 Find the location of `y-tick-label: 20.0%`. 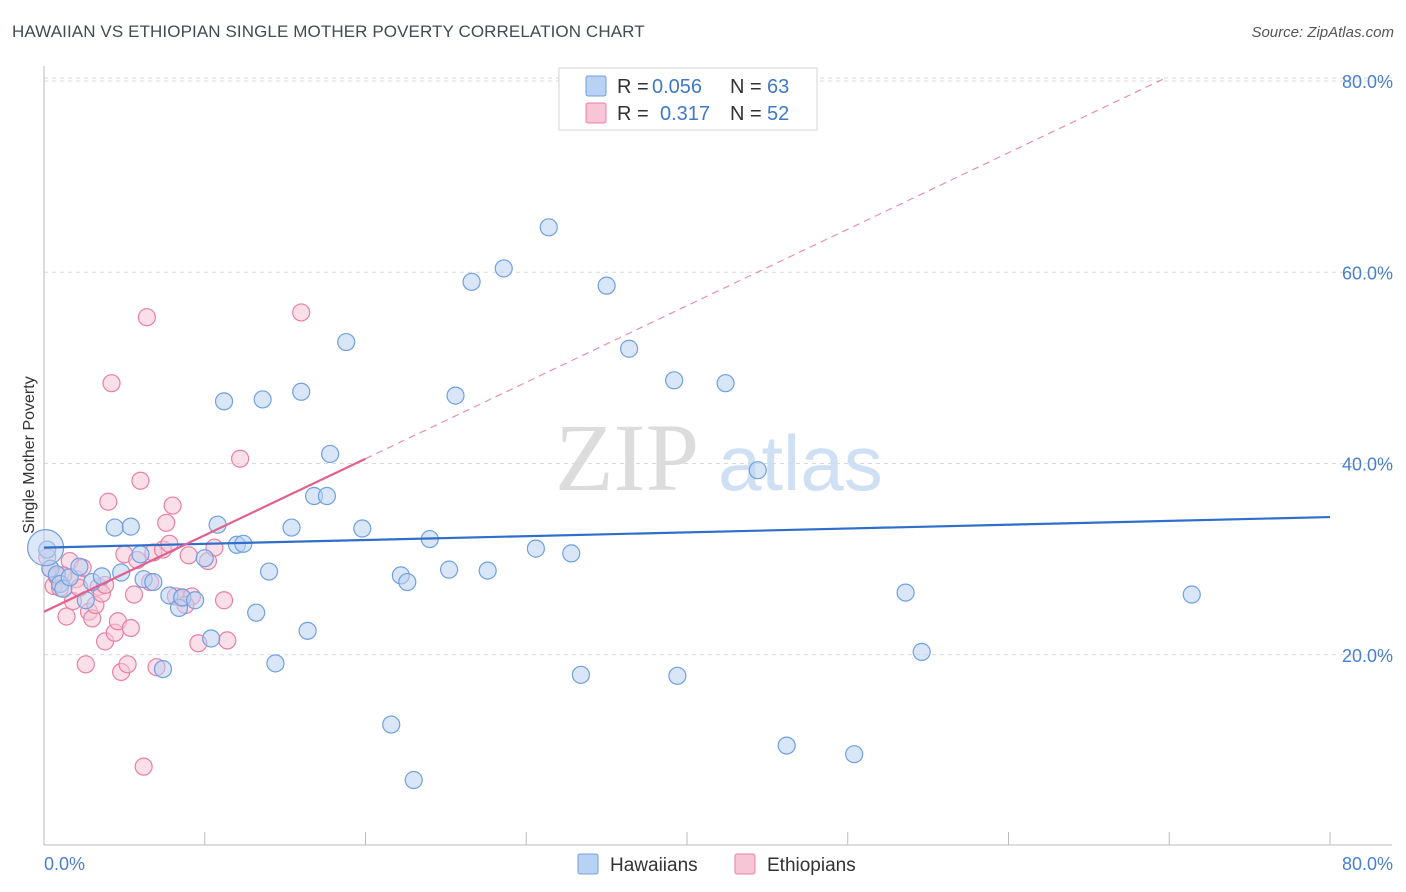

y-tick-label: 20.0% is located at coordinates (1367, 656).